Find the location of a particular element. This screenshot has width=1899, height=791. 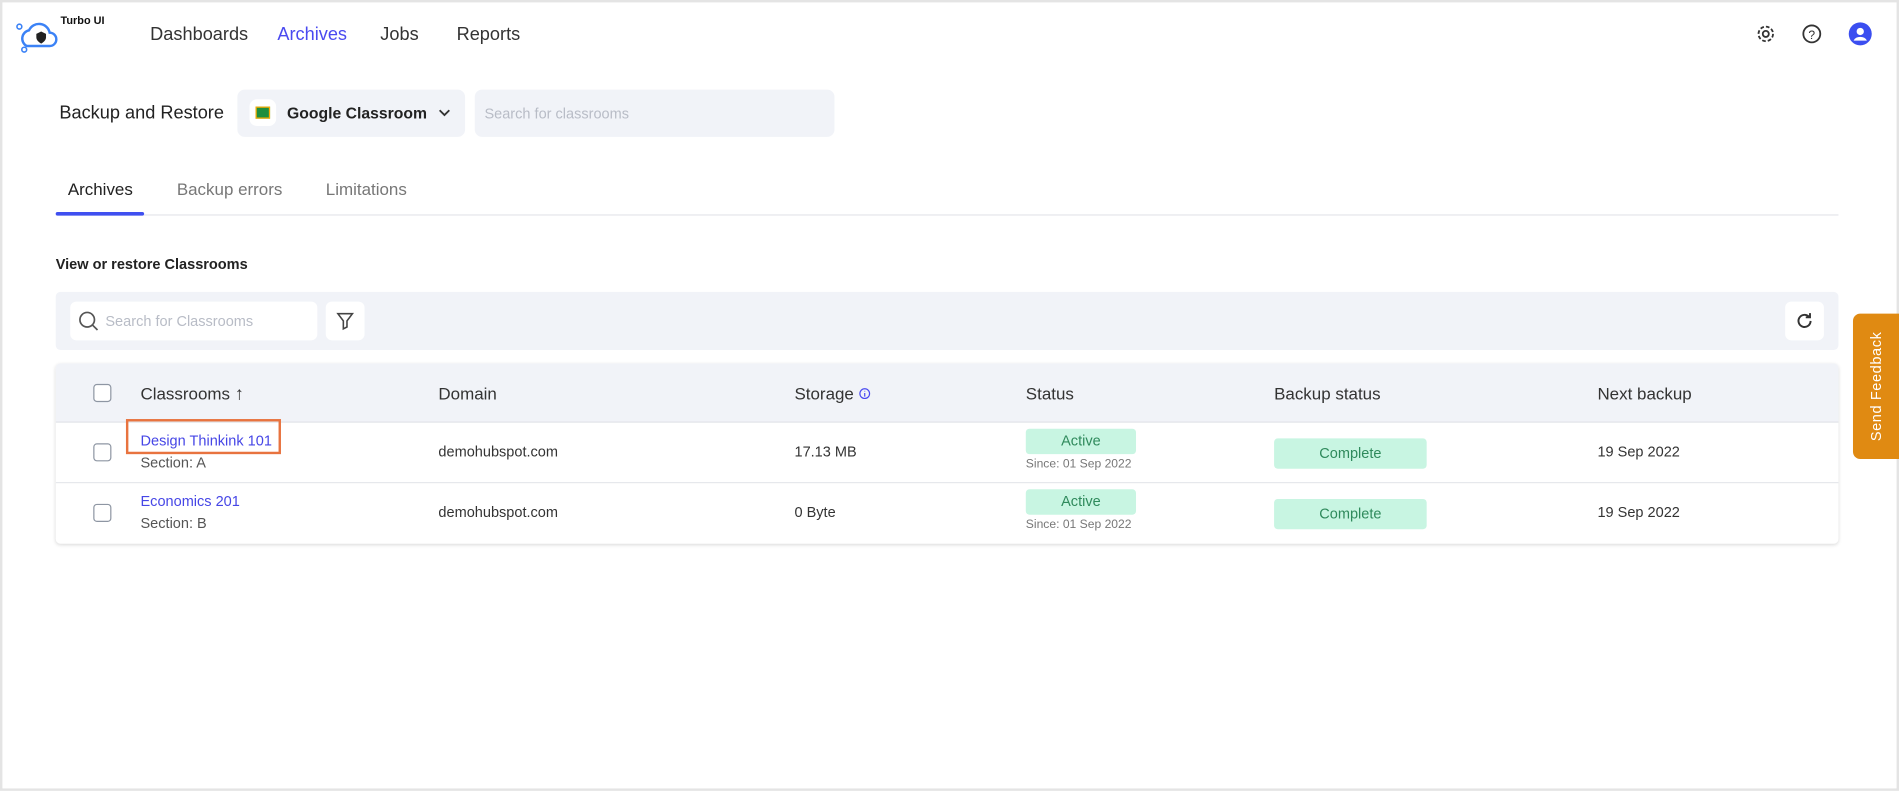

classroom-search-input is located at coordinates (654, 113).